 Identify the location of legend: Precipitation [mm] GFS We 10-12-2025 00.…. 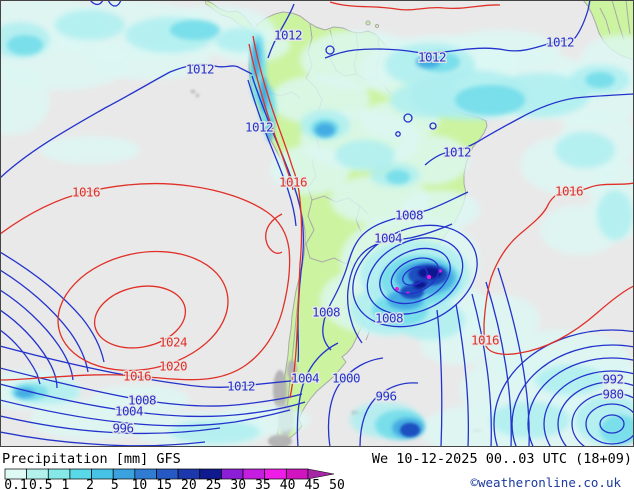
(317, 470).